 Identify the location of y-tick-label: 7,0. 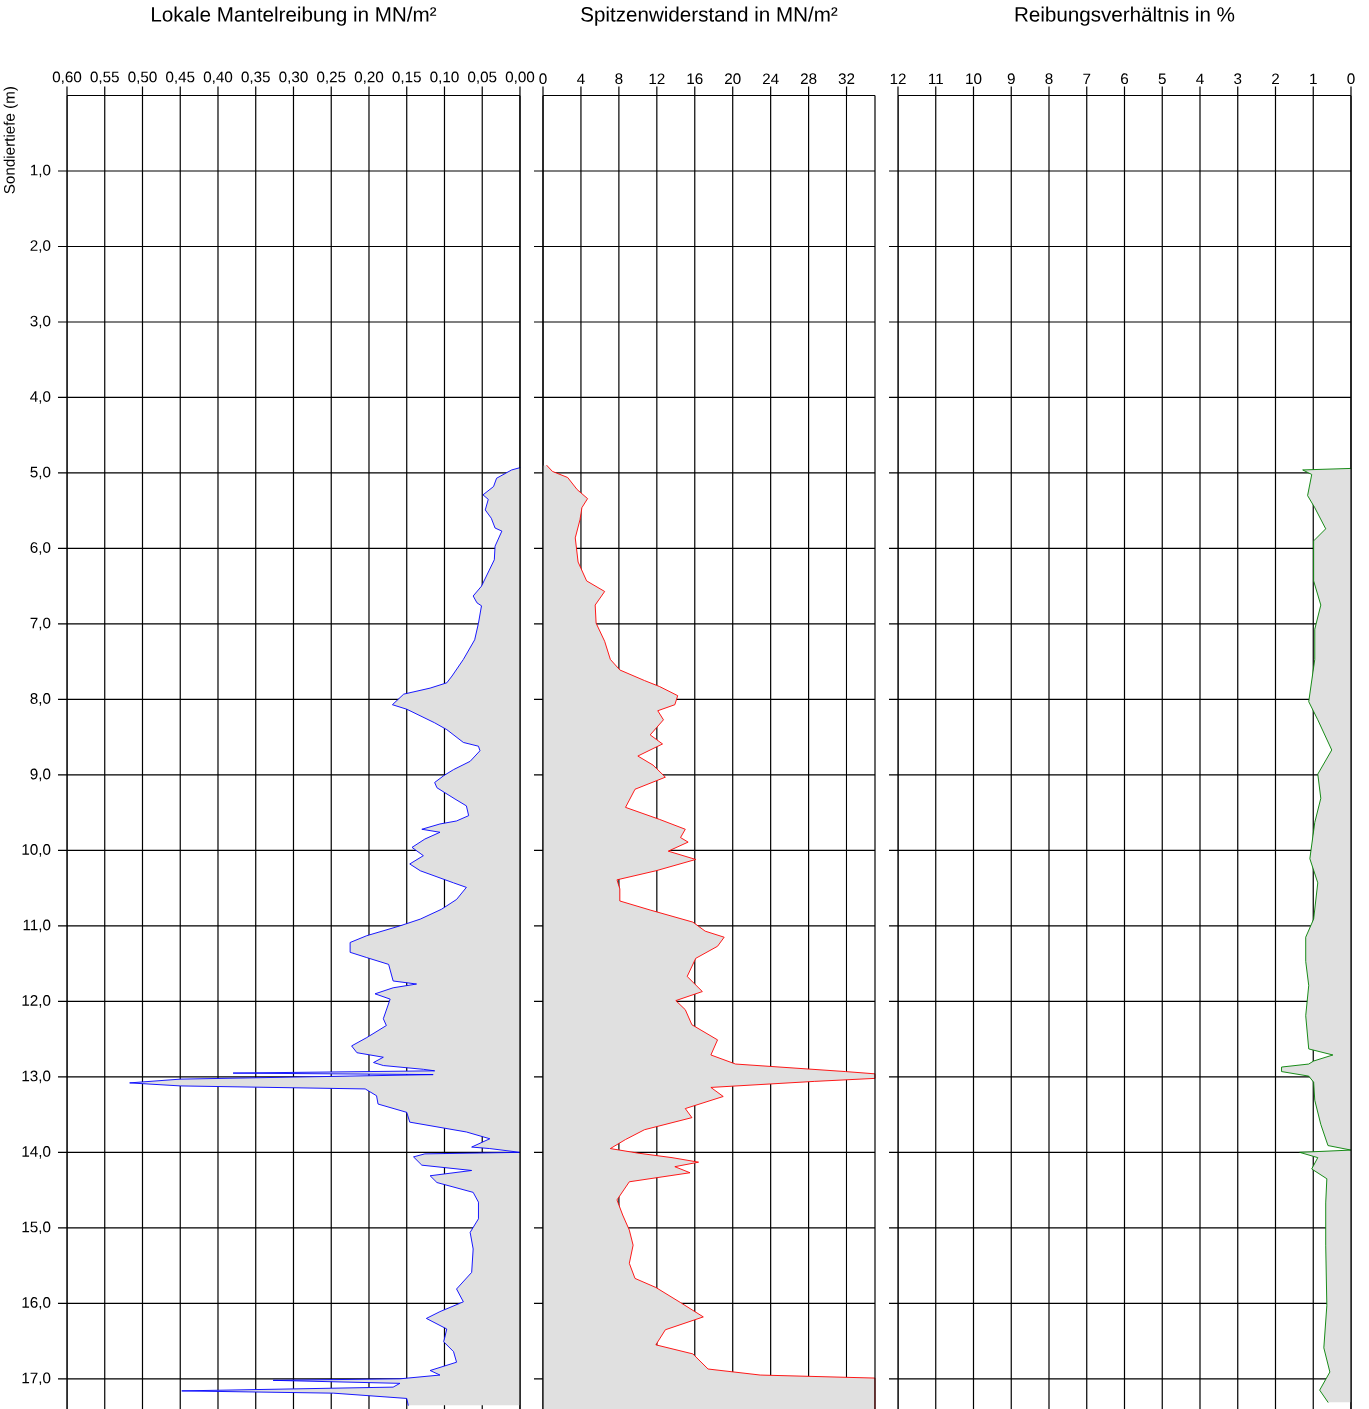
(40, 624).